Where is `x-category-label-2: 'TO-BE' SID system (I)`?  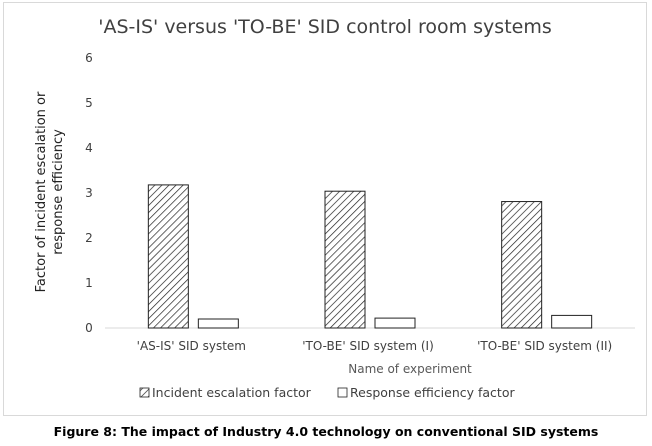
x-category-label-2: 'TO-BE' SID system (I) is located at coordinates (368, 346).